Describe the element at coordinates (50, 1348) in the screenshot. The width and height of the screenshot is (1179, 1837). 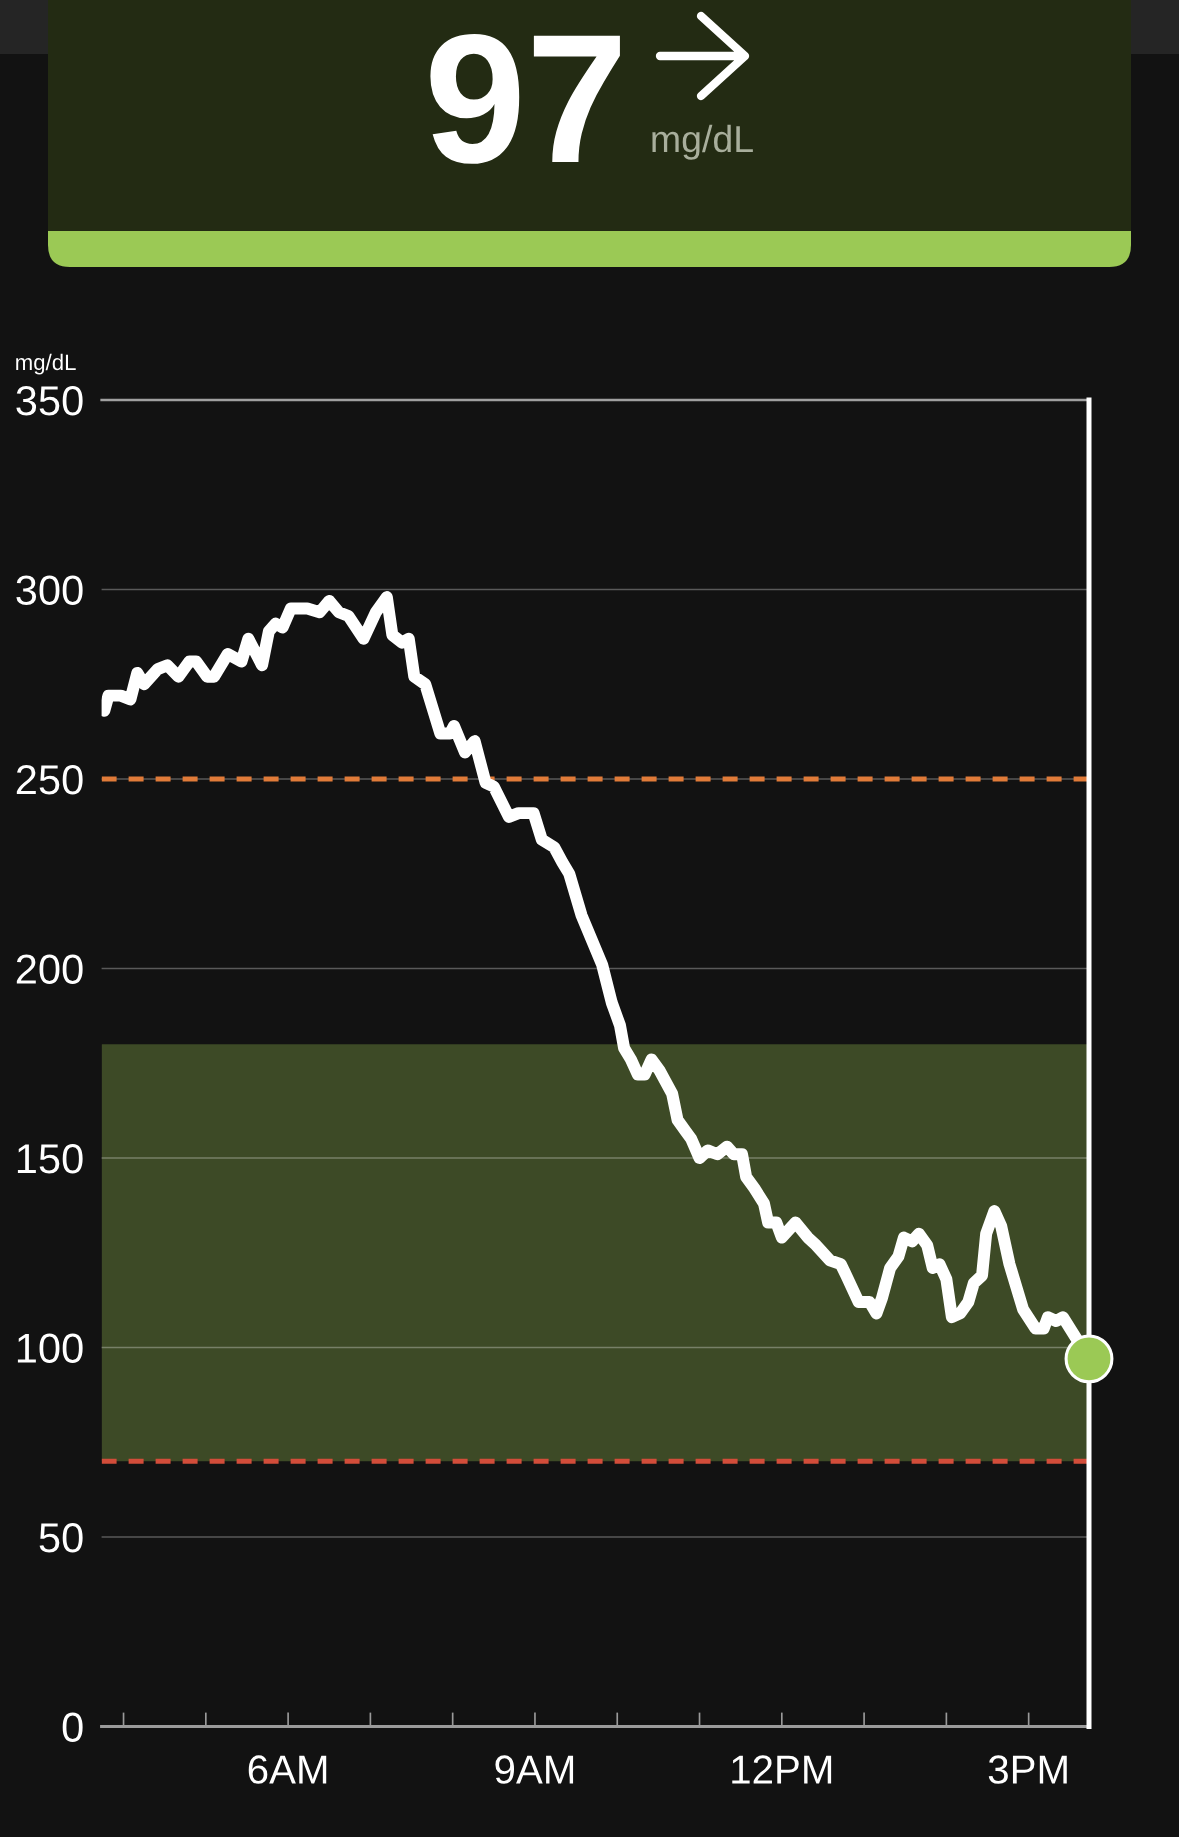
I see `y-tick-label: 100` at that location.